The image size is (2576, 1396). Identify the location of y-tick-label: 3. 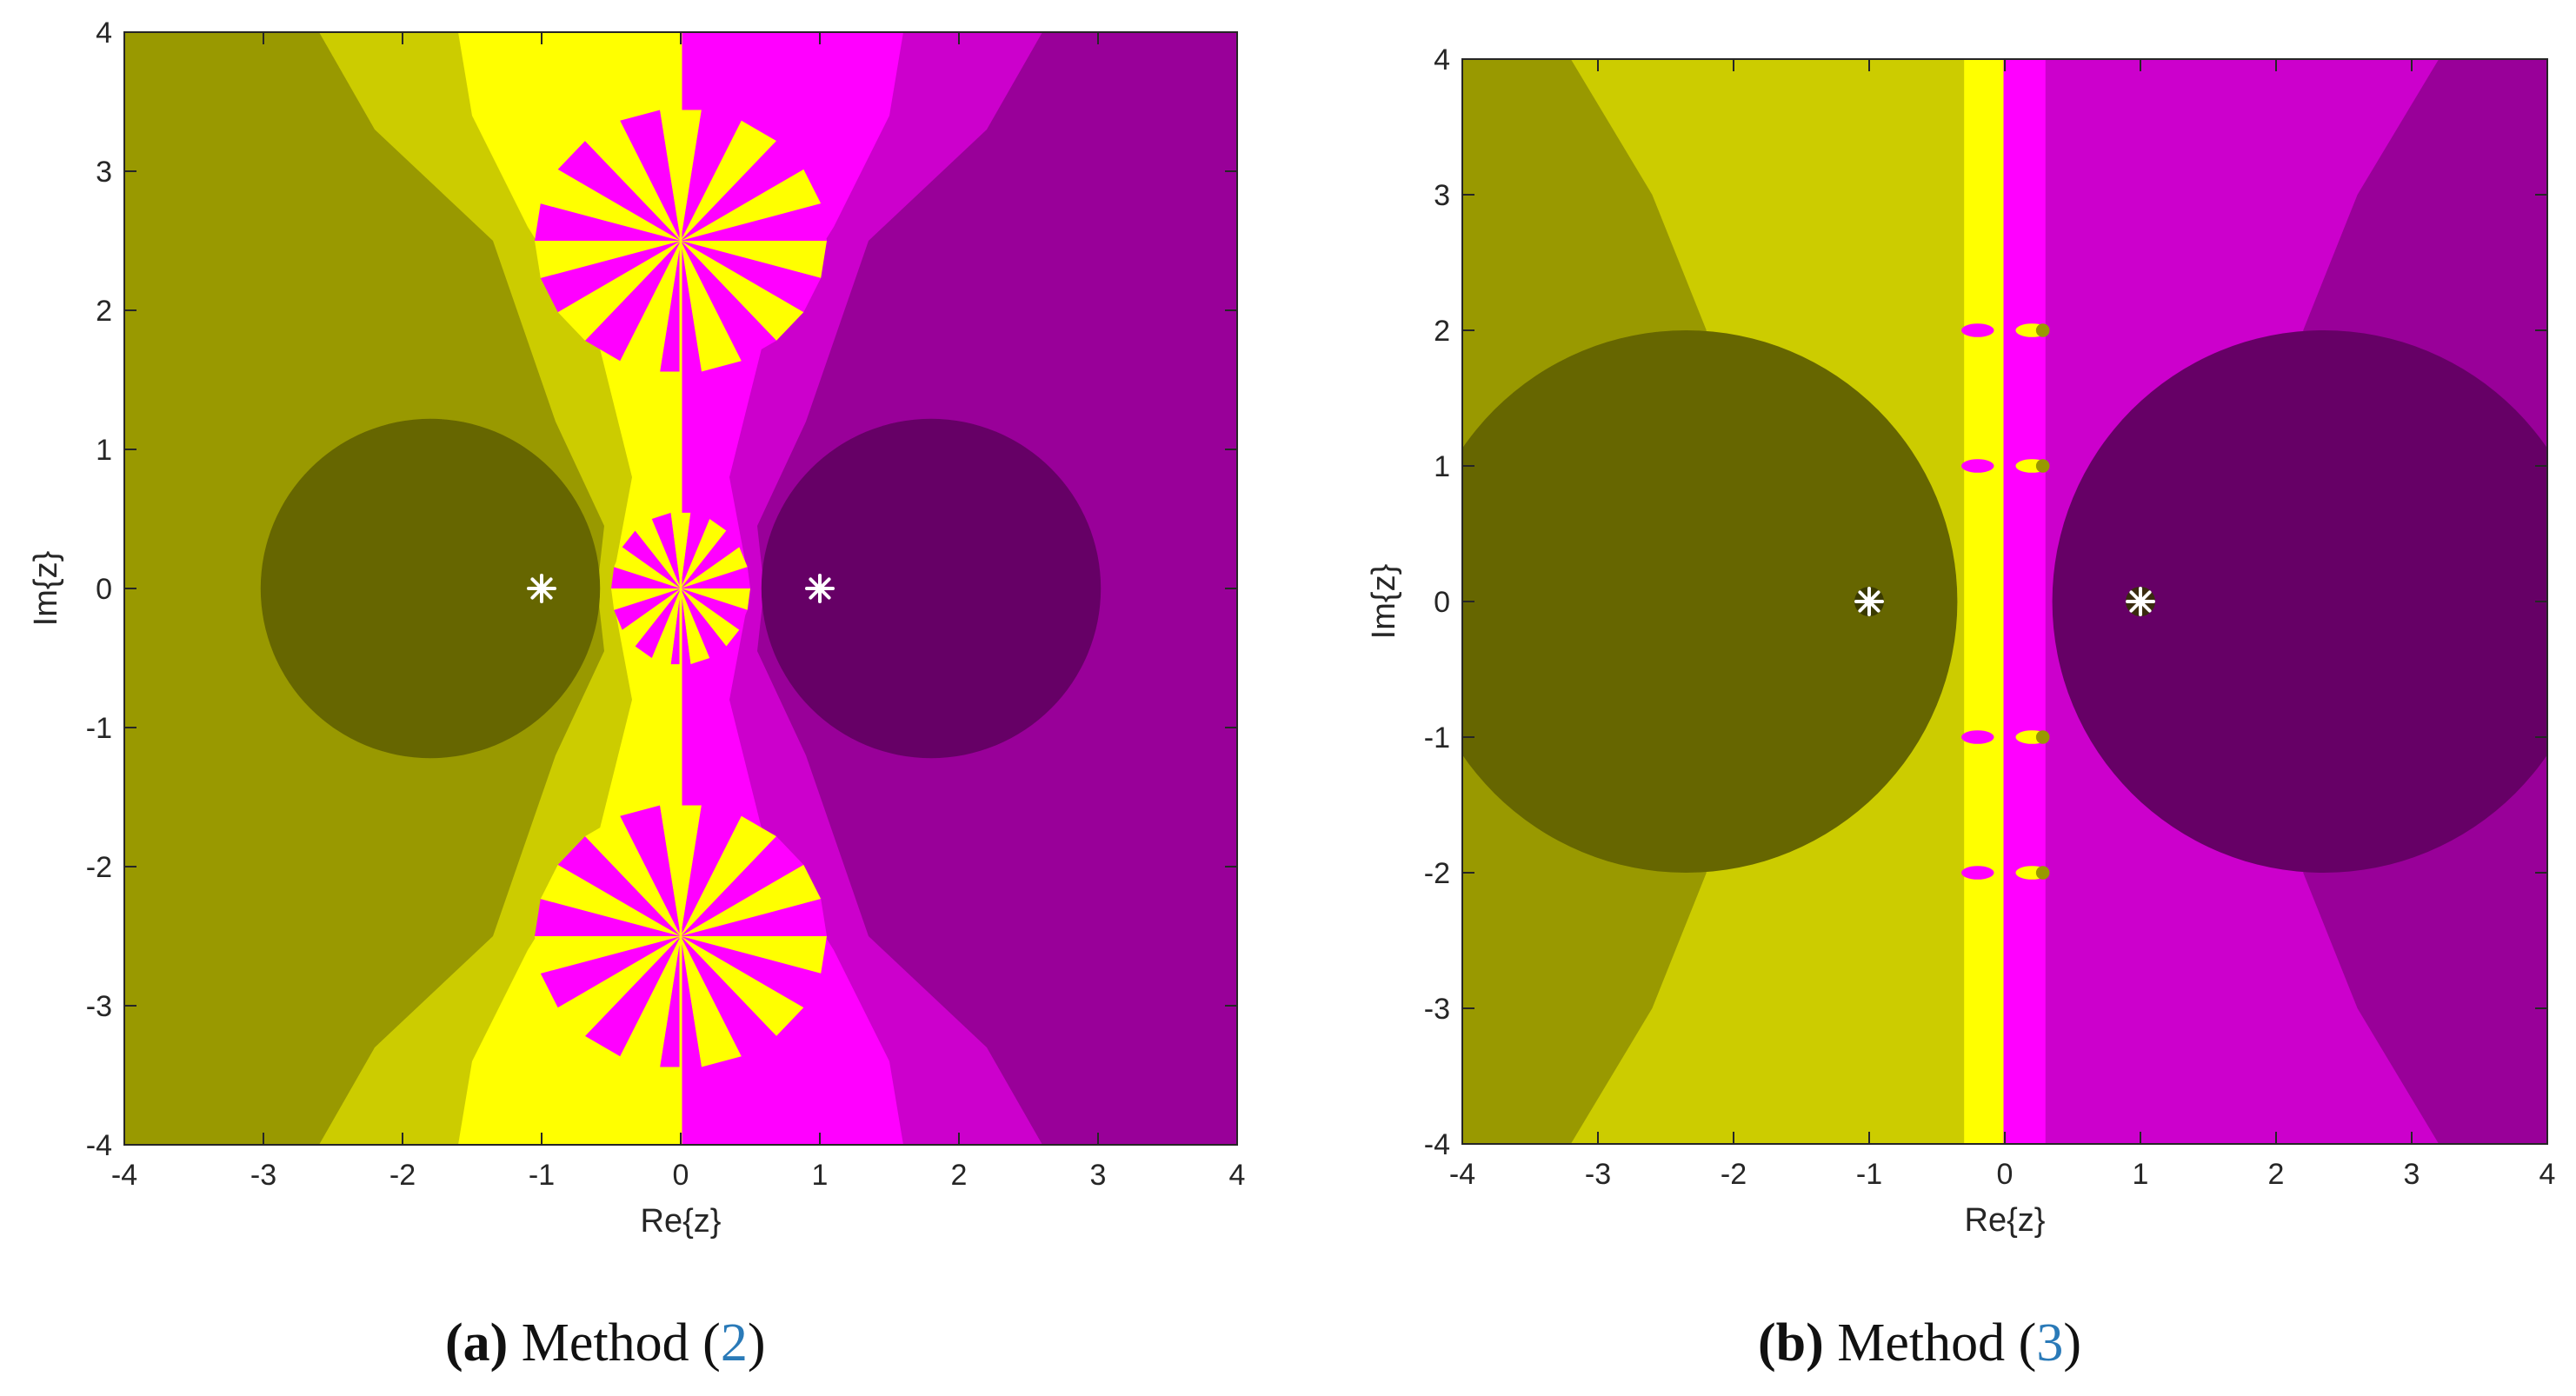
(1442, 195).